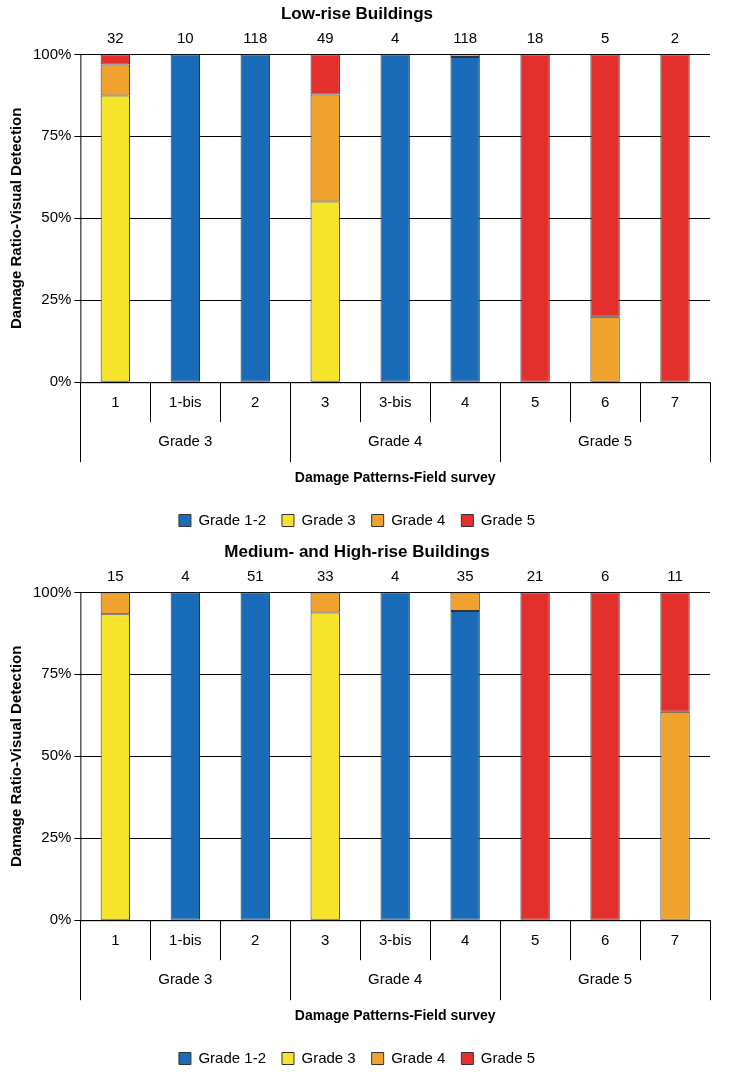 The width and height of the screenshot is (740, 1077). Describe the element at coordinates (675, 576) in the screenshot. I see `annotation: 11` at that location.